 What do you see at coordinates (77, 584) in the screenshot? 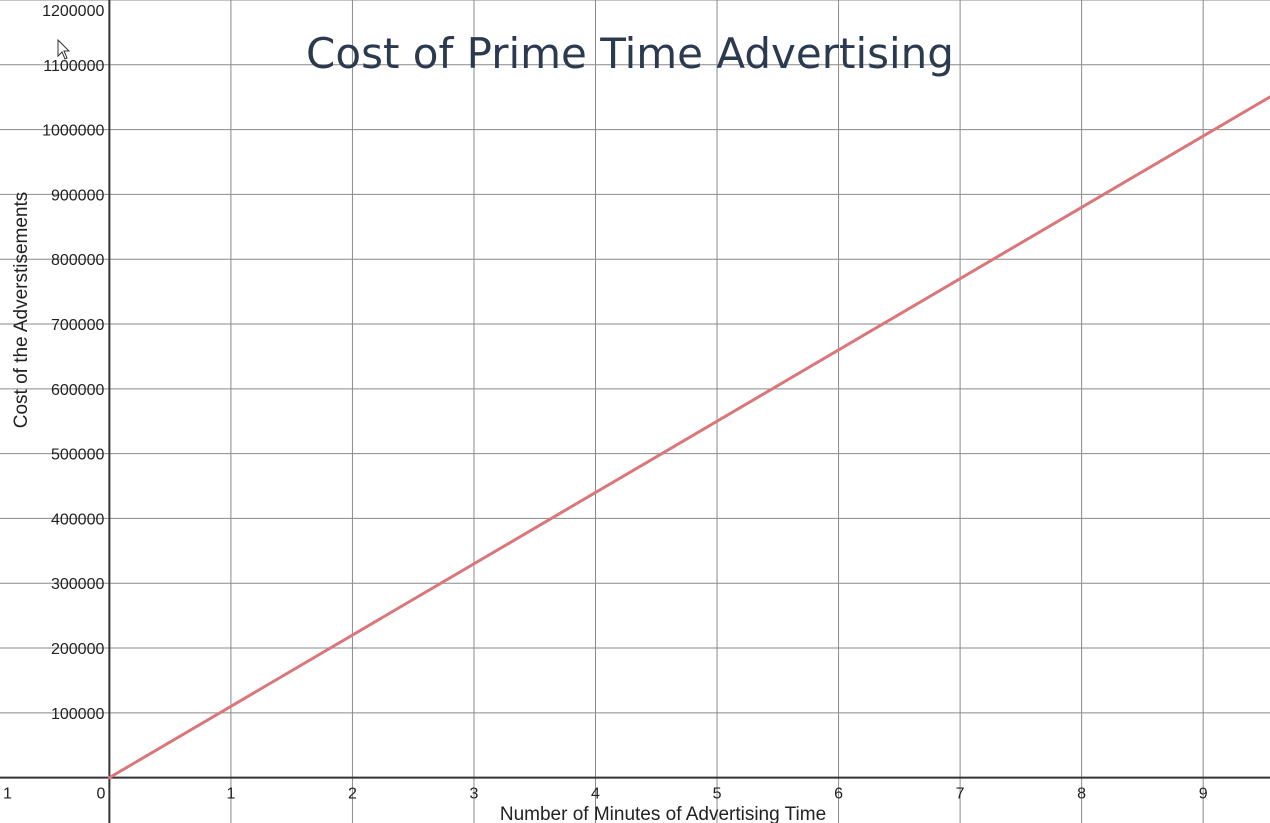
I see `y-tick-label: 300000` at bounding box center [77, 584].